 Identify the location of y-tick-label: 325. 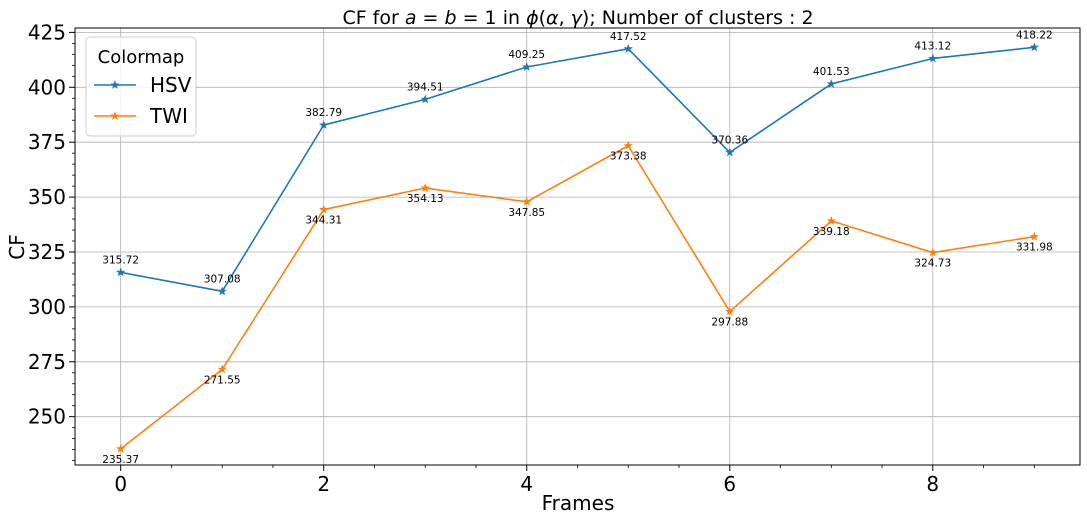
(47, 252).